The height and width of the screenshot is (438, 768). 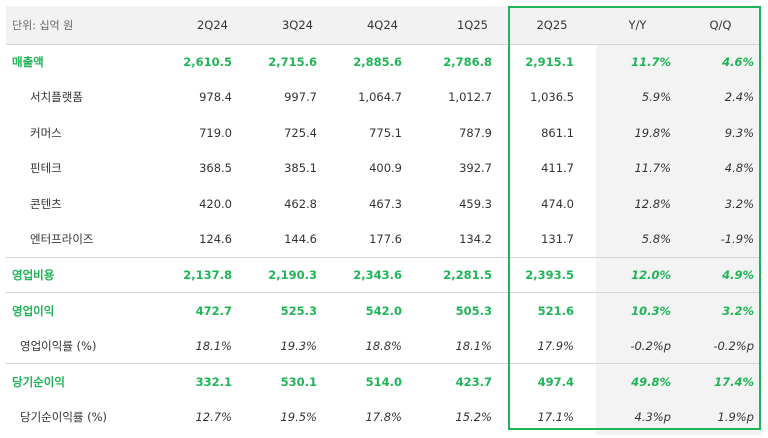 What do you see at coordinates (463, 61) in the screenshot?
I see `value-cell: 2,786.8` at bounding box center [463, 61].